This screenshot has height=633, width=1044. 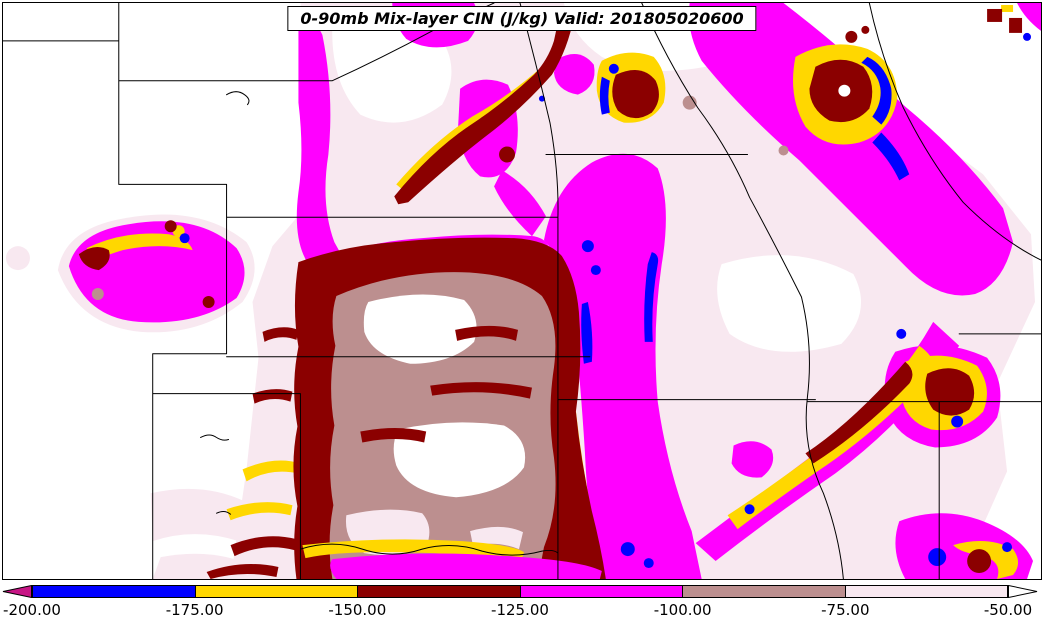 What do you see at coordinates (32, 610) in the screenshot?
I see `colorbar-tick-label: -200.00` at bounding box center [32, 610].